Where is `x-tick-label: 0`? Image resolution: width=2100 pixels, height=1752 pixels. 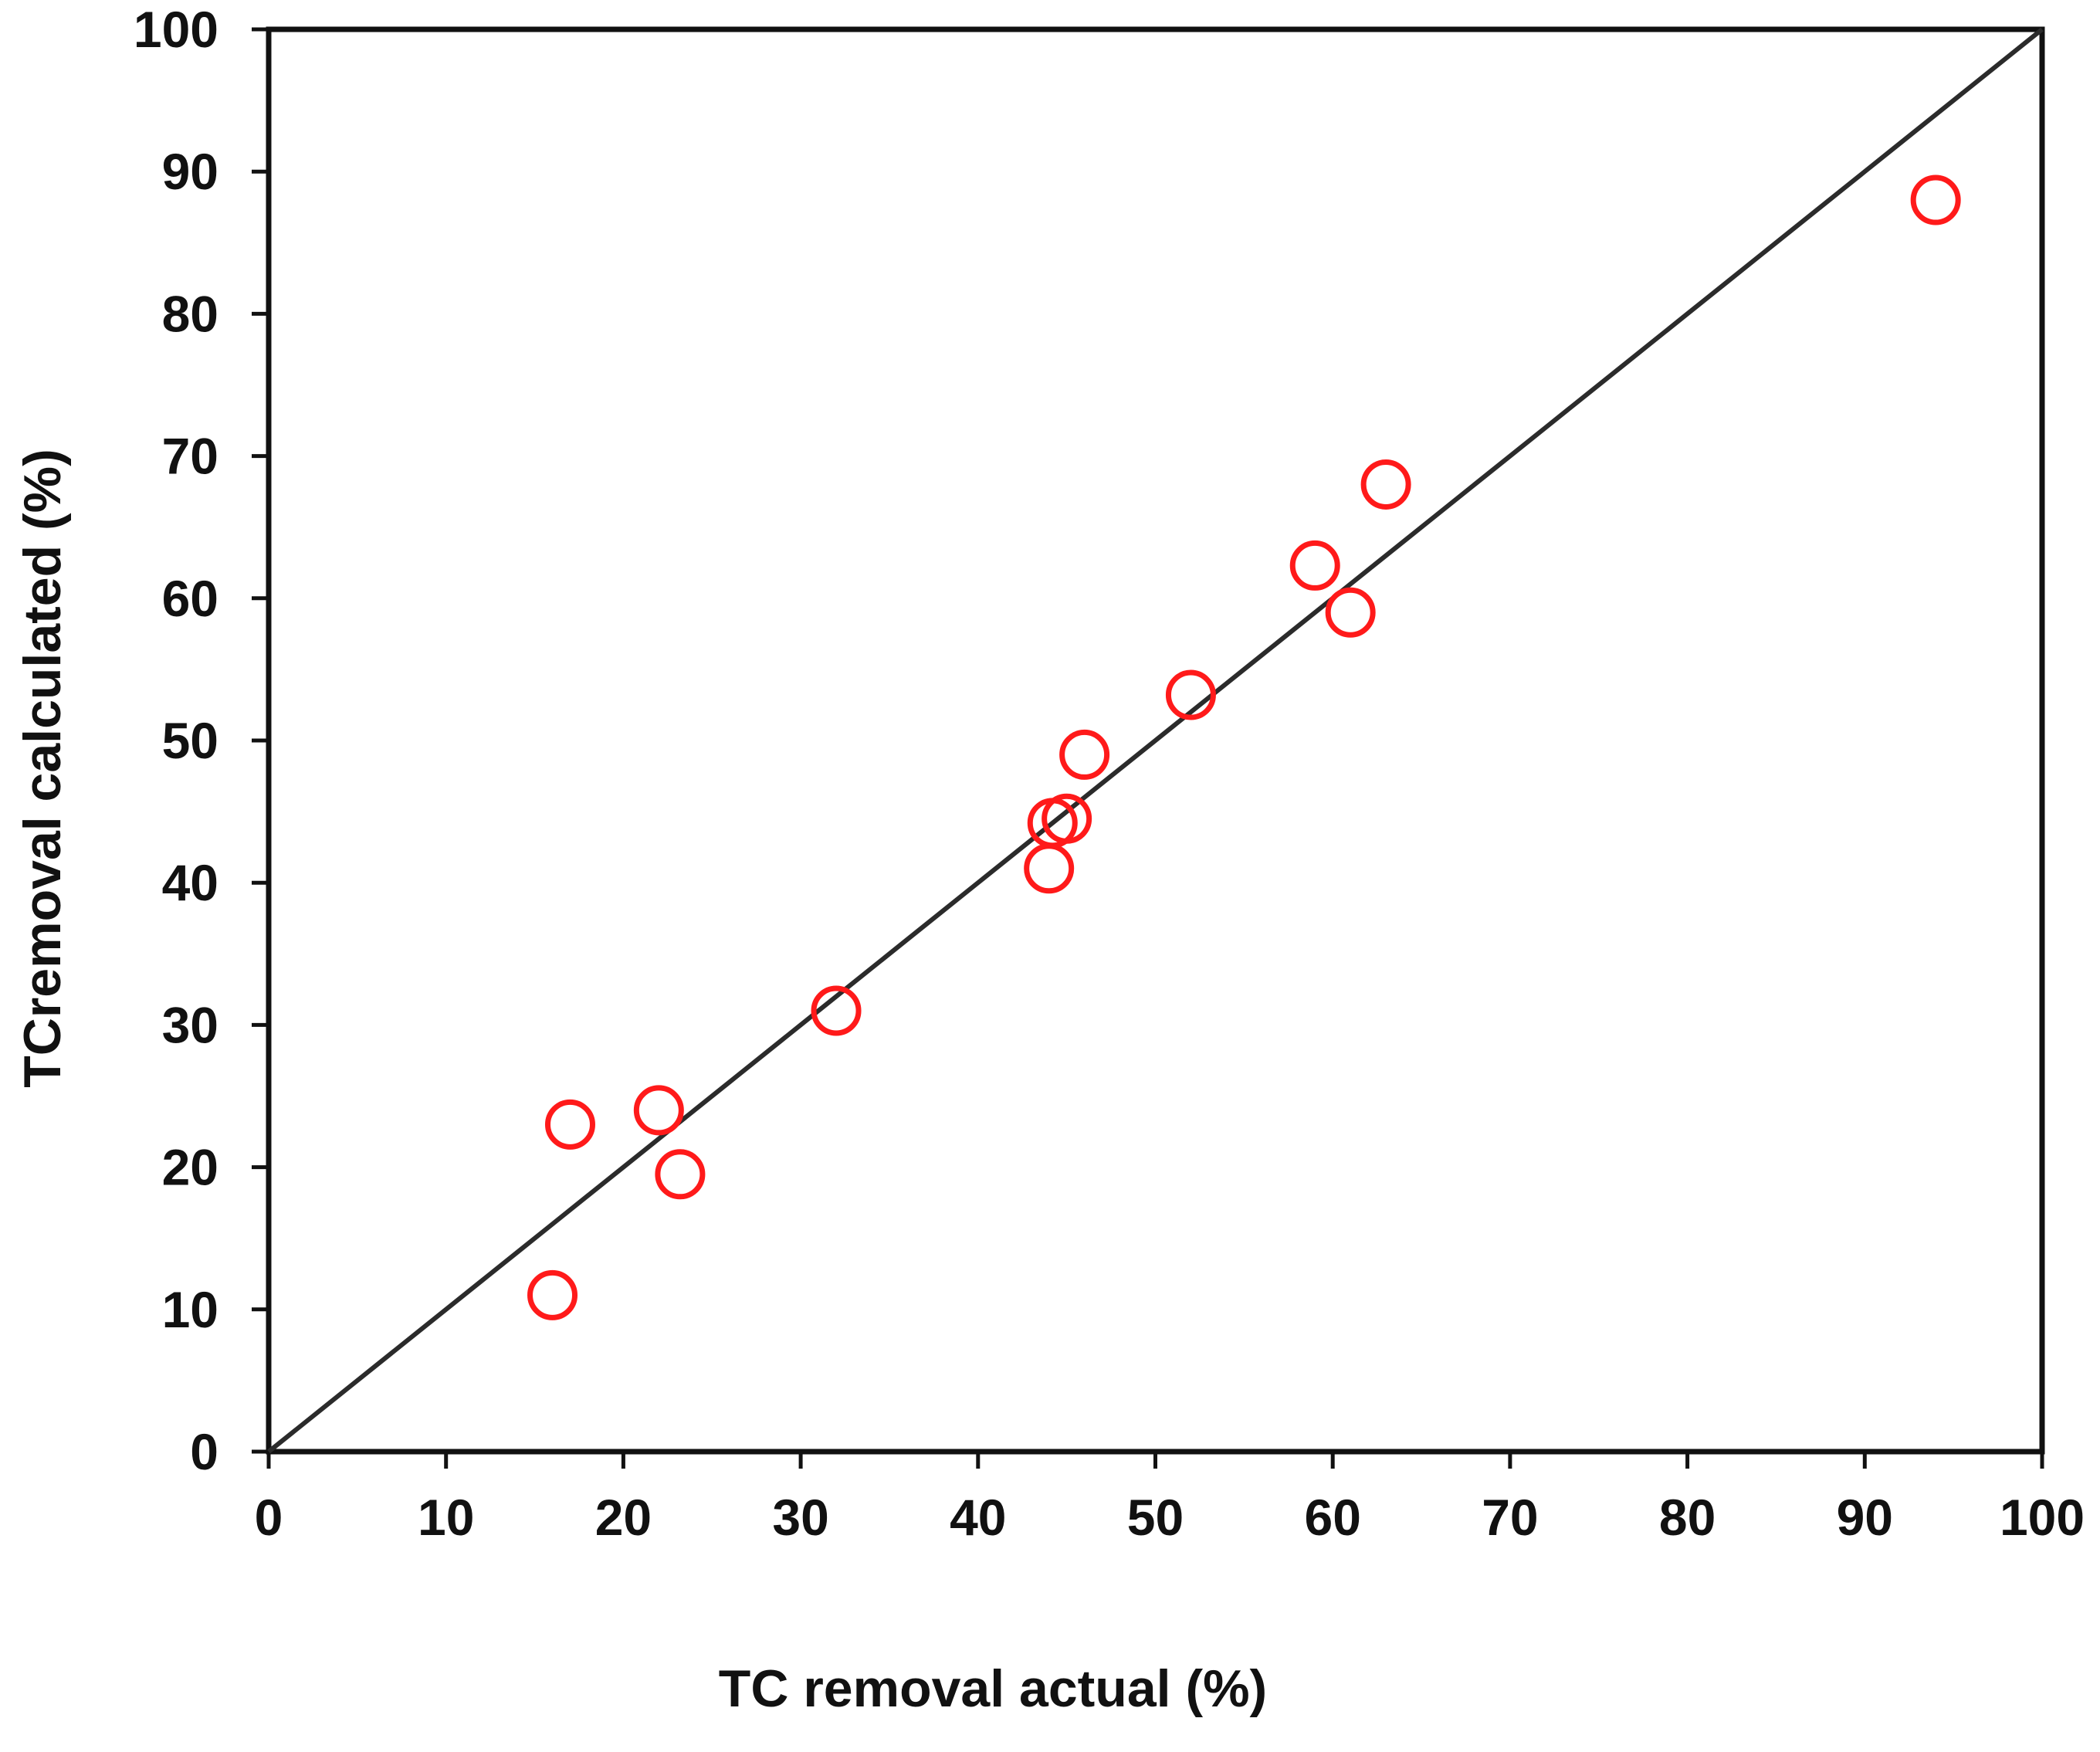
x-tick-label: 0 is located at coordinates (269, 1517).